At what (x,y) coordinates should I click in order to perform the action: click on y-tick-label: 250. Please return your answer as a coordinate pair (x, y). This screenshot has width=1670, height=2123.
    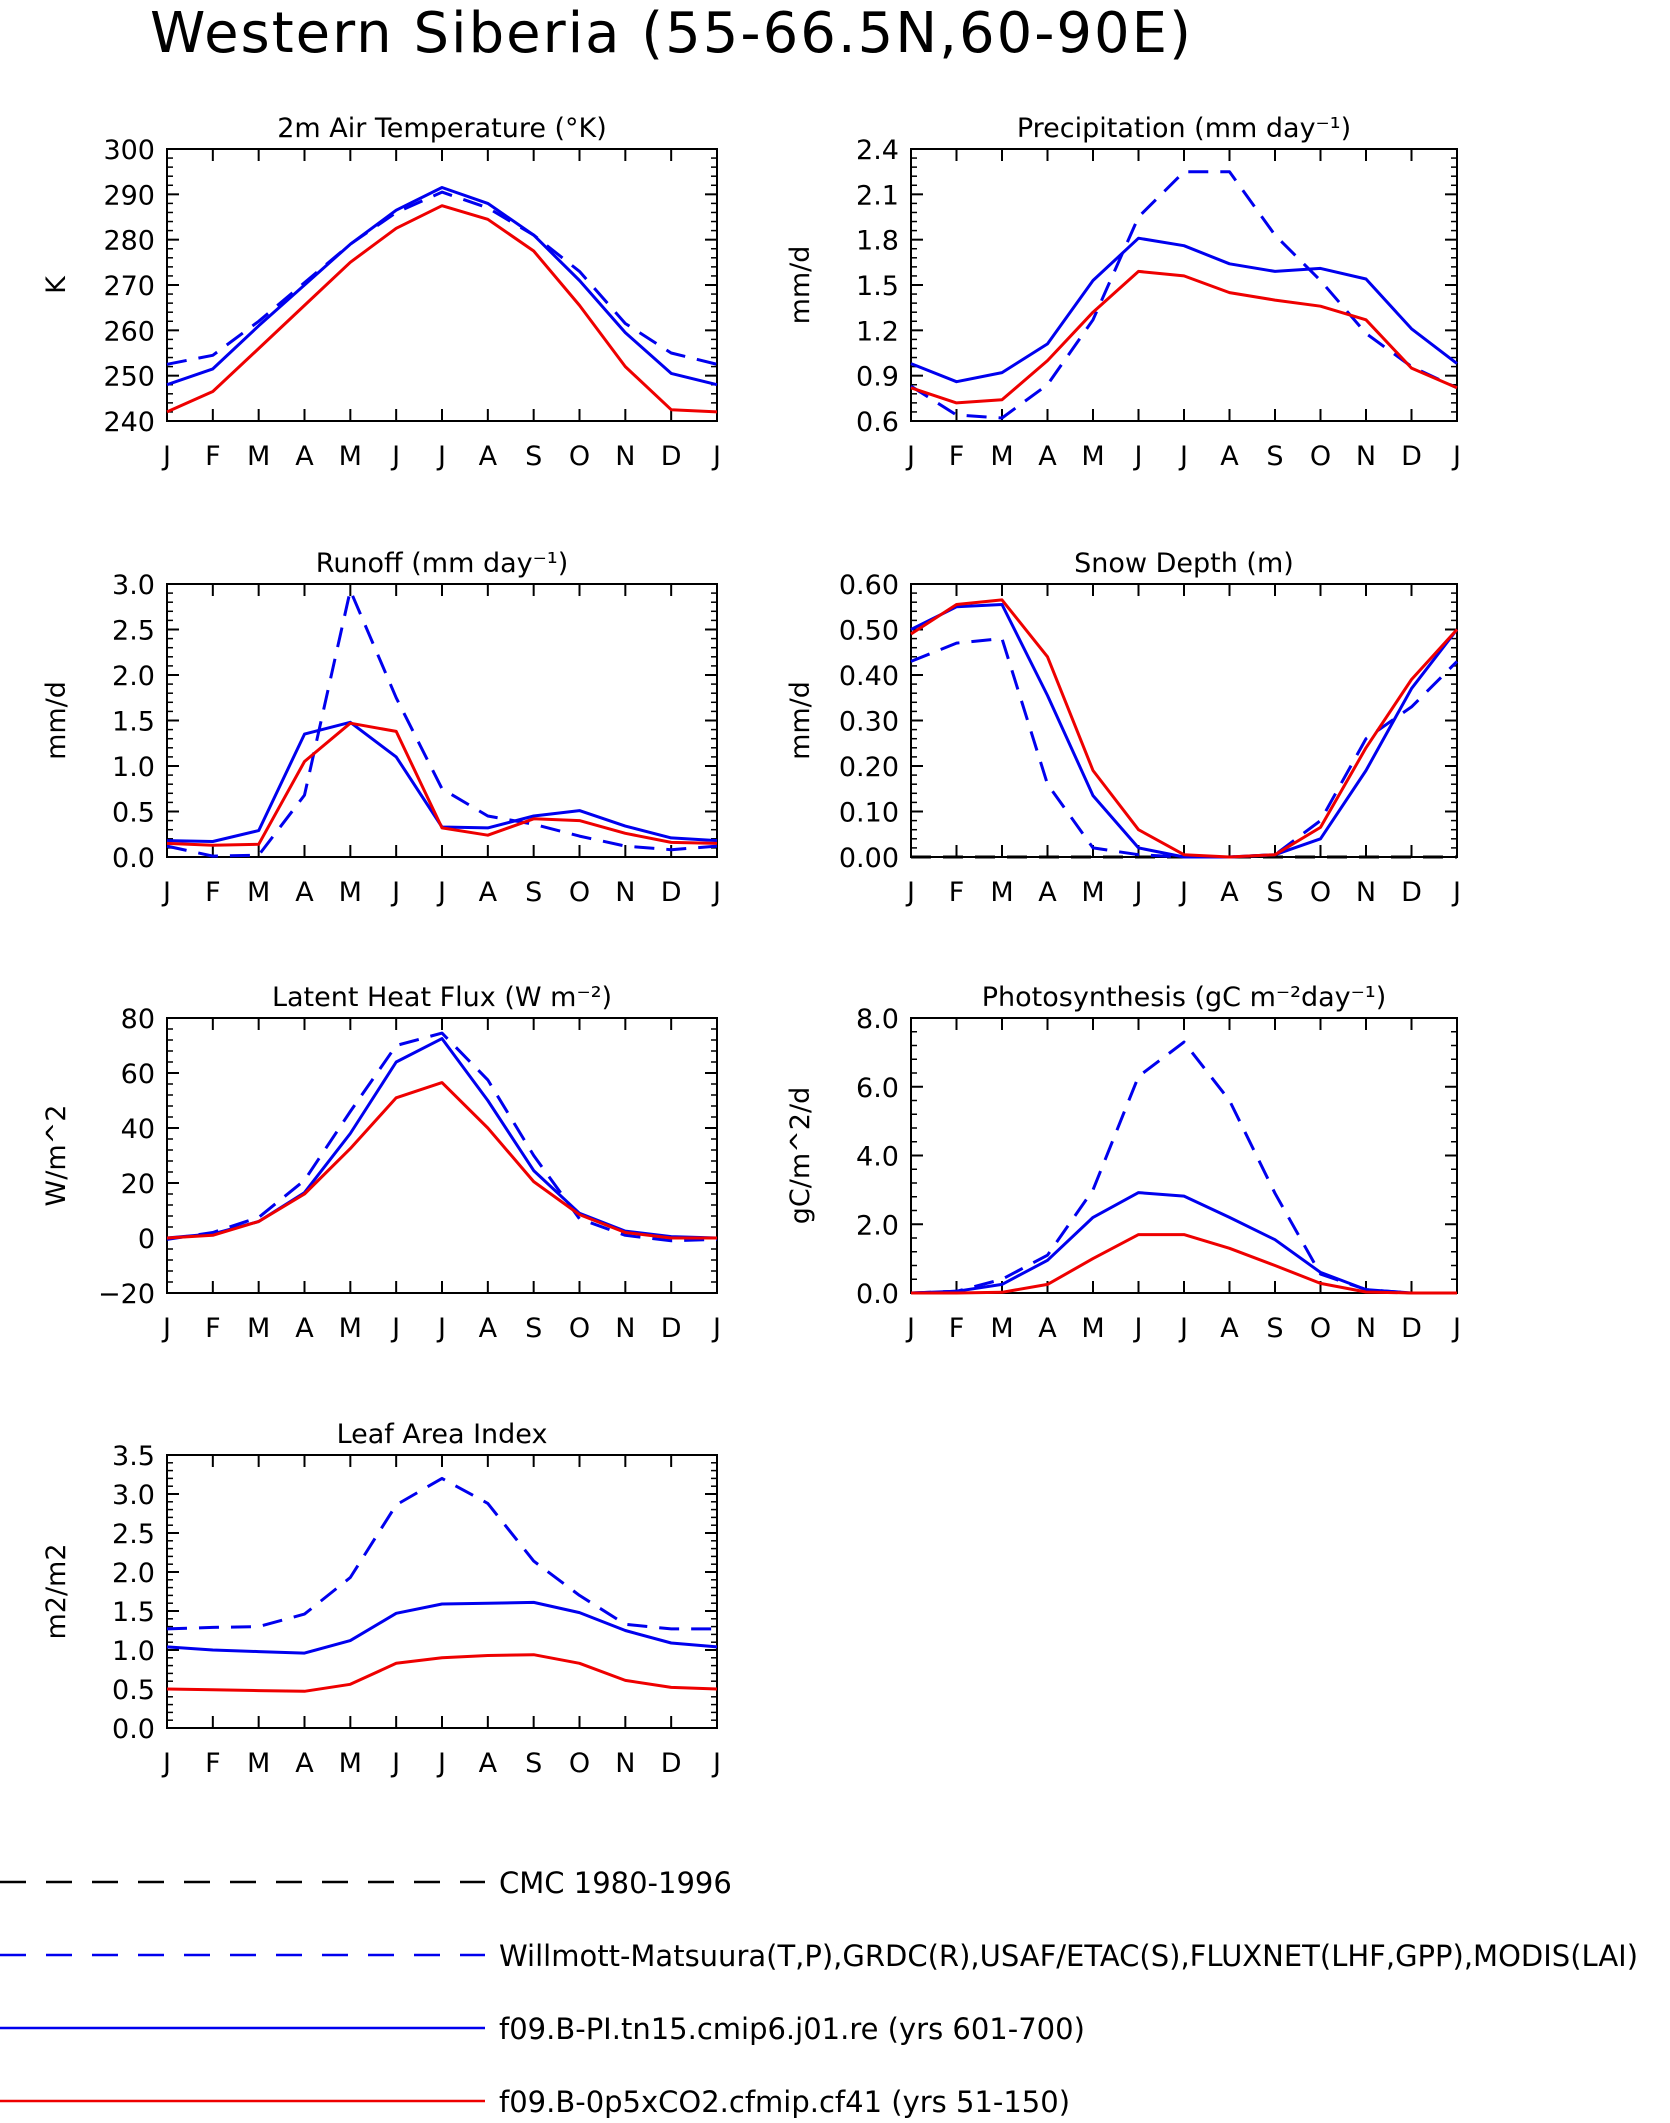
    Looking at the image, I should click on (129, 377).